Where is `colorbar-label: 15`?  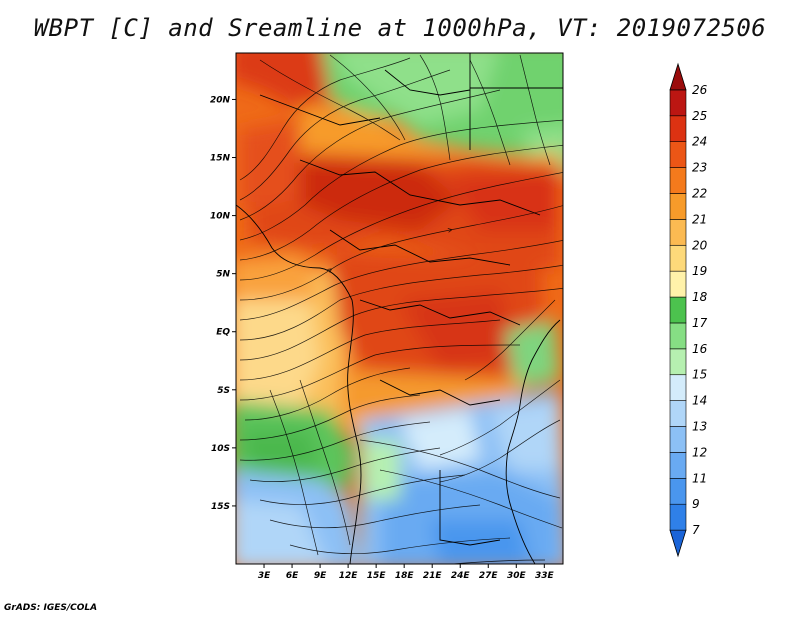
colorbar-label: 15 is located at coordinates (699, 375).